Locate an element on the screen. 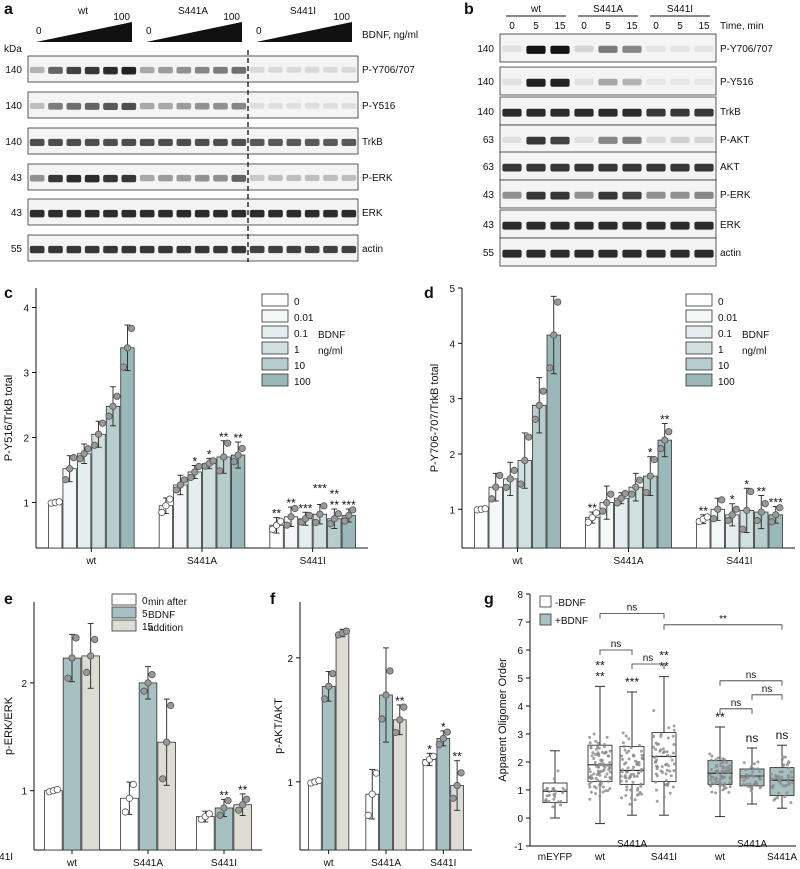 The height and width of the screenshot is (869, 800). time-label: Time, min is located at coordinates (742, 26).